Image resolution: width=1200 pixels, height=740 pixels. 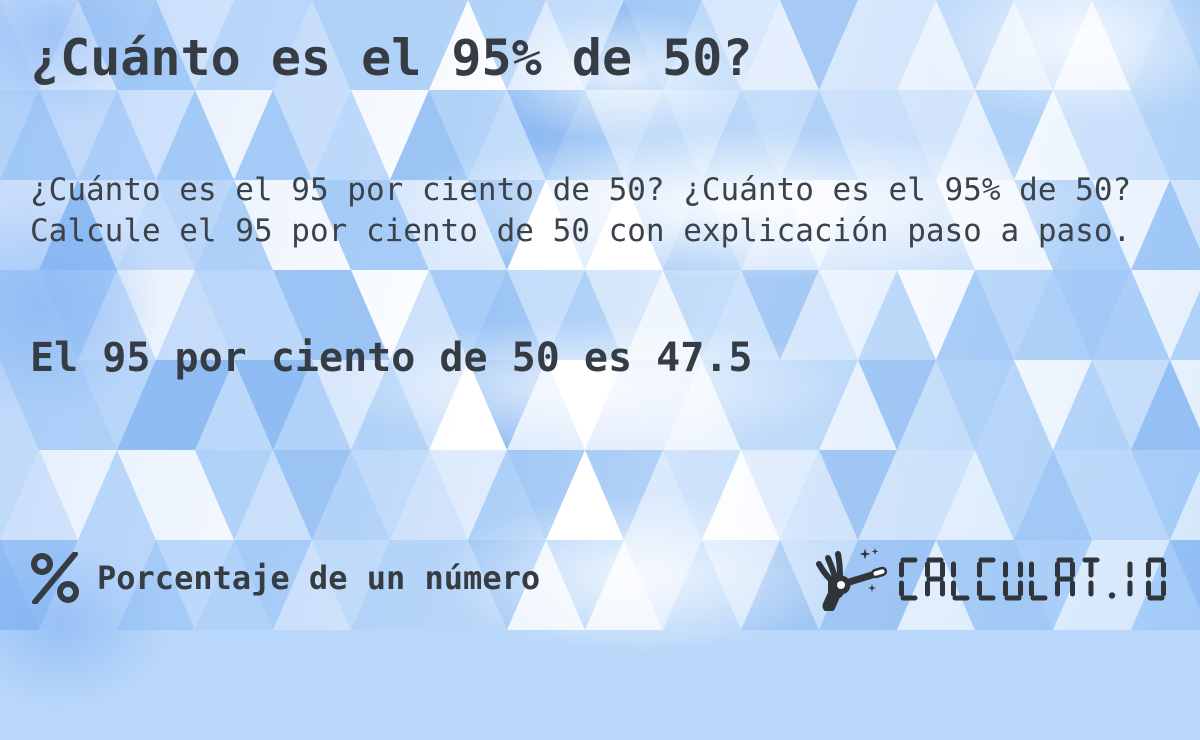 I want to click on category-badge: Porcentaje de un número, so click(x=285, y=578).